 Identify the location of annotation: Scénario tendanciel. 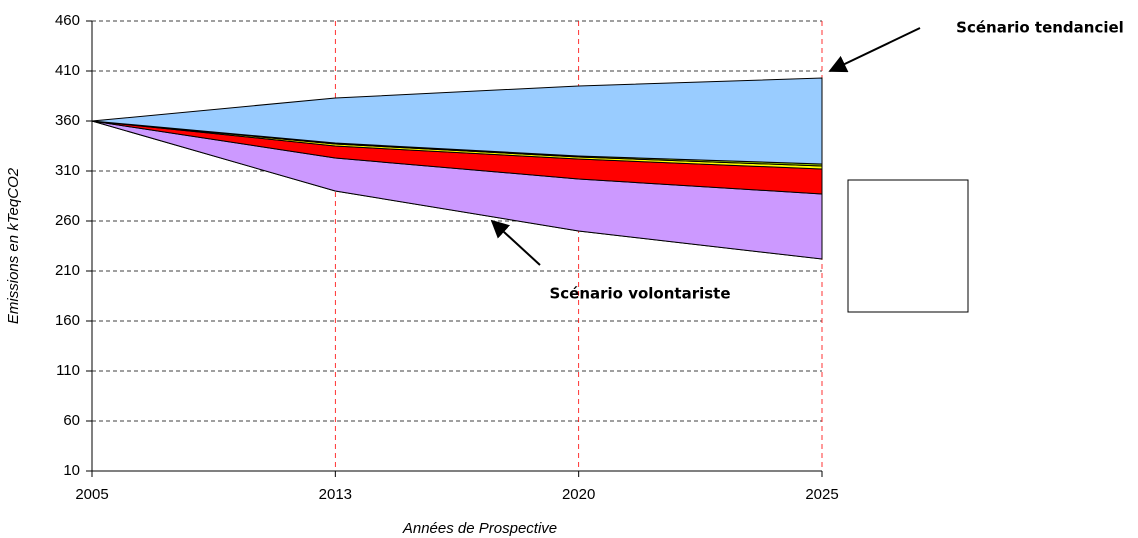
(1040, 28).